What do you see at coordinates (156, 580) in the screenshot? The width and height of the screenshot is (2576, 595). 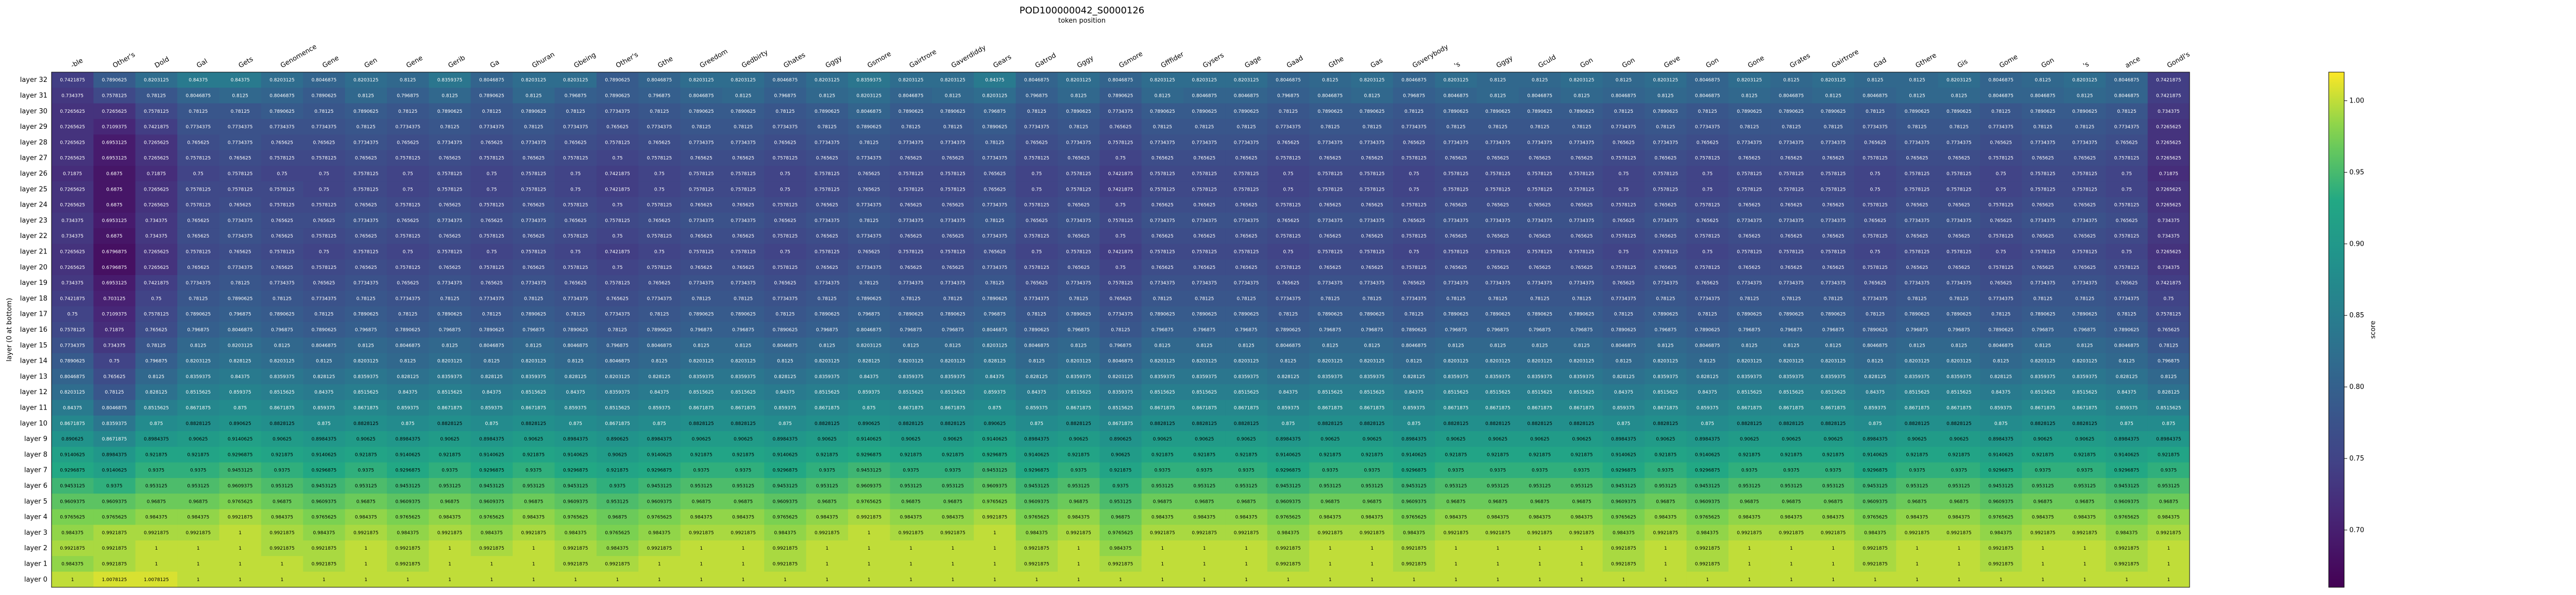 I see `cell-value-label: 1.0078125` at bounding box center [156, 580].